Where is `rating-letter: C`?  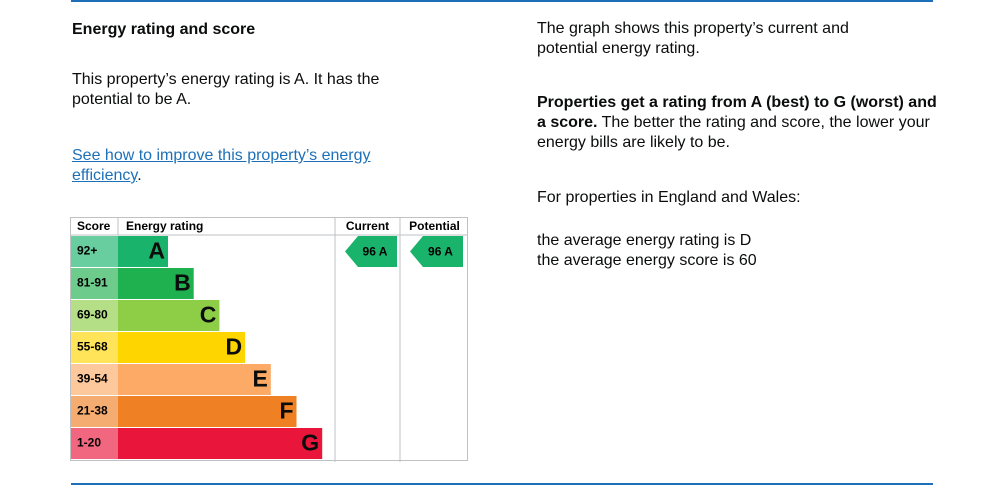 rating-letter: C is located at coordinates (208, 315).